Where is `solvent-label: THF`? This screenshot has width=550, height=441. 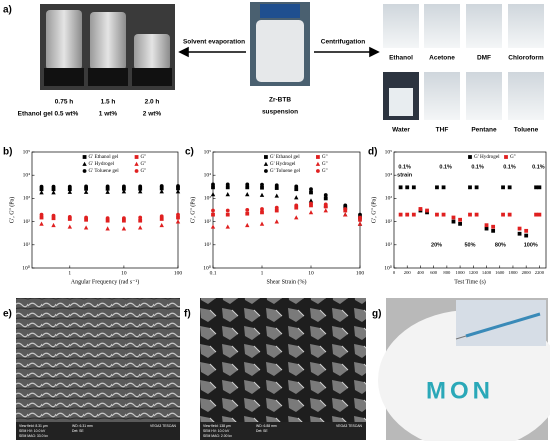 solvent-label: THF is located at coordinates (442, 130).